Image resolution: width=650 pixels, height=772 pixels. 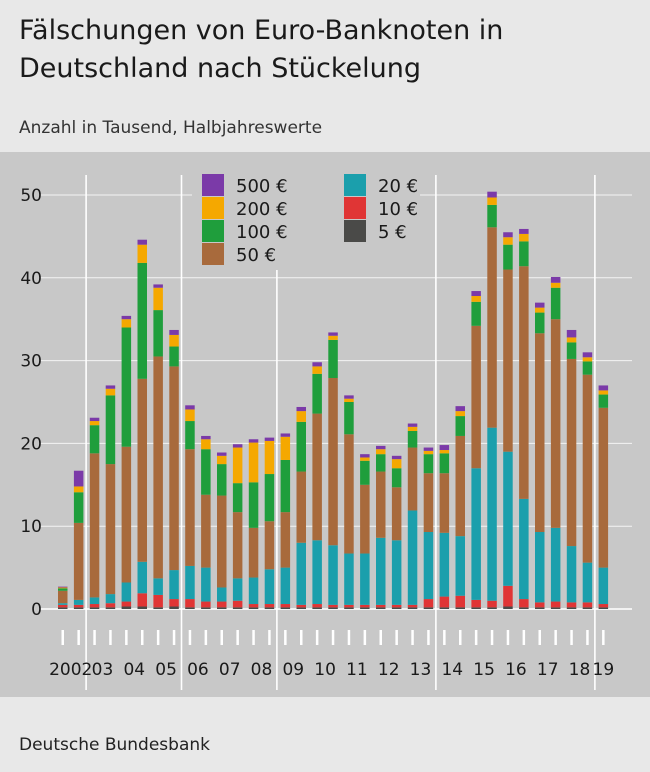 I want to click on bar-stack-2007-H2, so click(x=237, y=526).